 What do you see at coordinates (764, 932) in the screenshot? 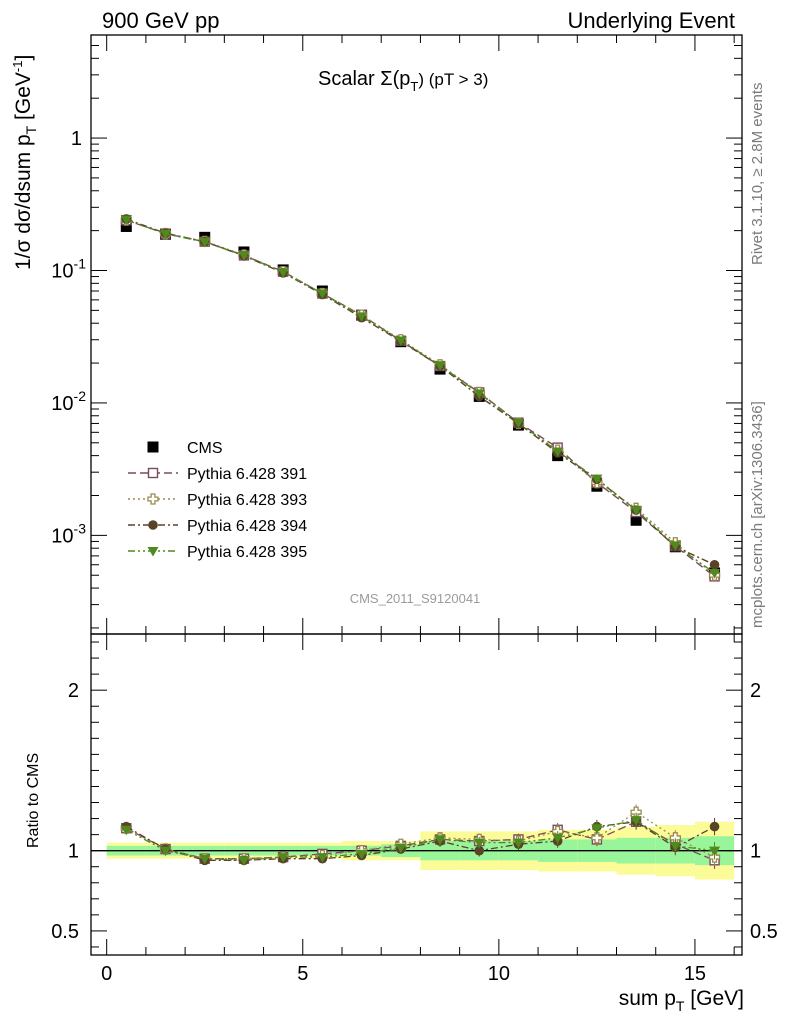
I see `ratio-y-tick-label-right: 0.5` at bounding box center [764, 932].